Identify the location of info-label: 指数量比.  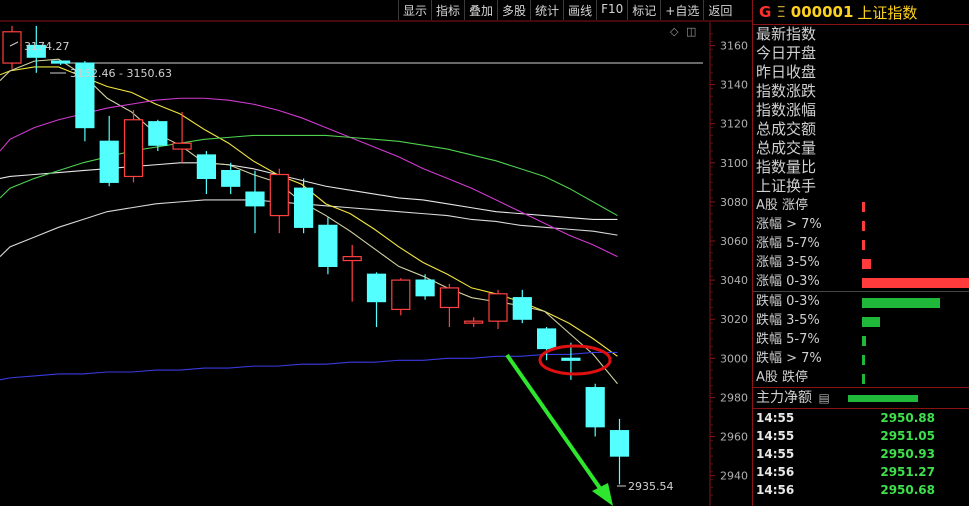
(786, 167).